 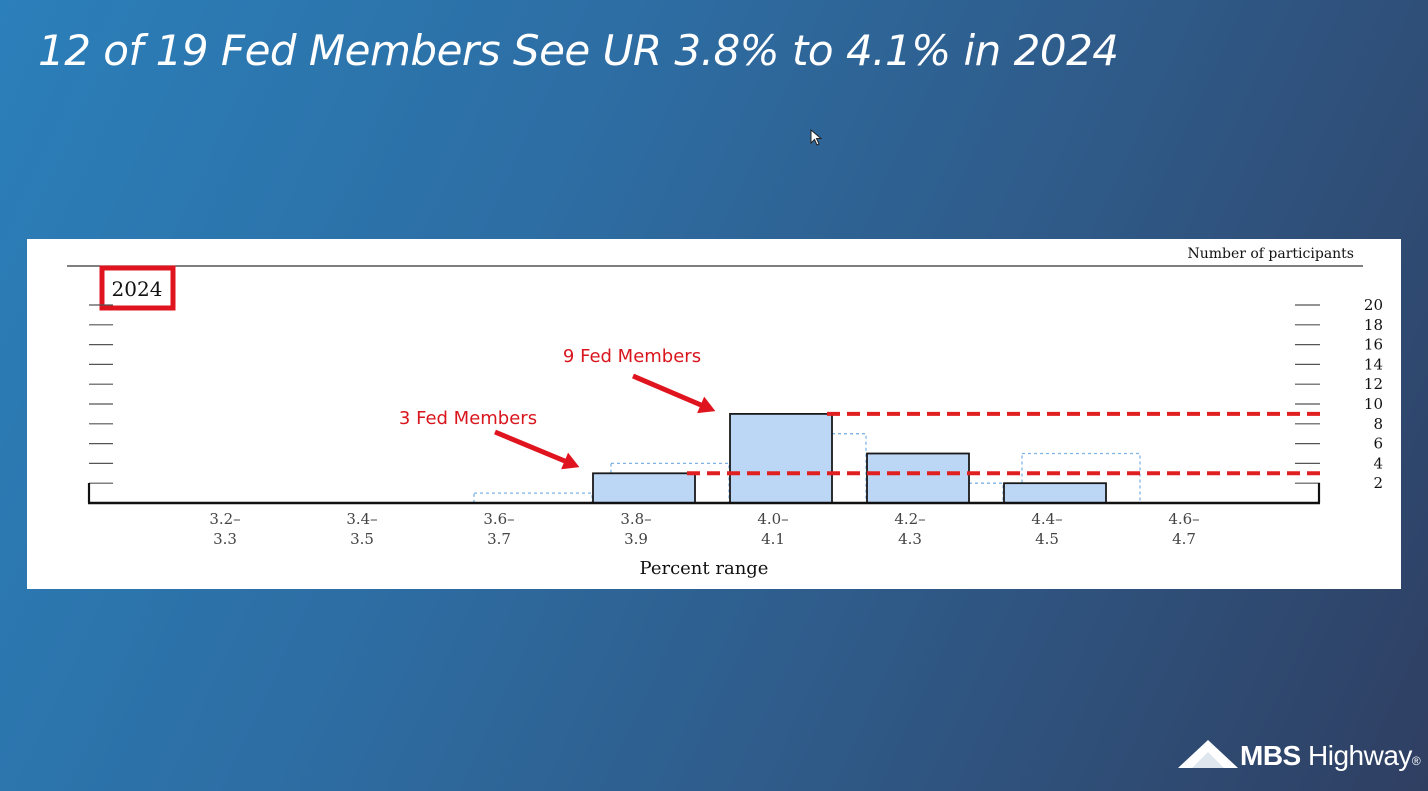 I want to click on category-bottom-0: 3.3, so click(x=225, y=539).